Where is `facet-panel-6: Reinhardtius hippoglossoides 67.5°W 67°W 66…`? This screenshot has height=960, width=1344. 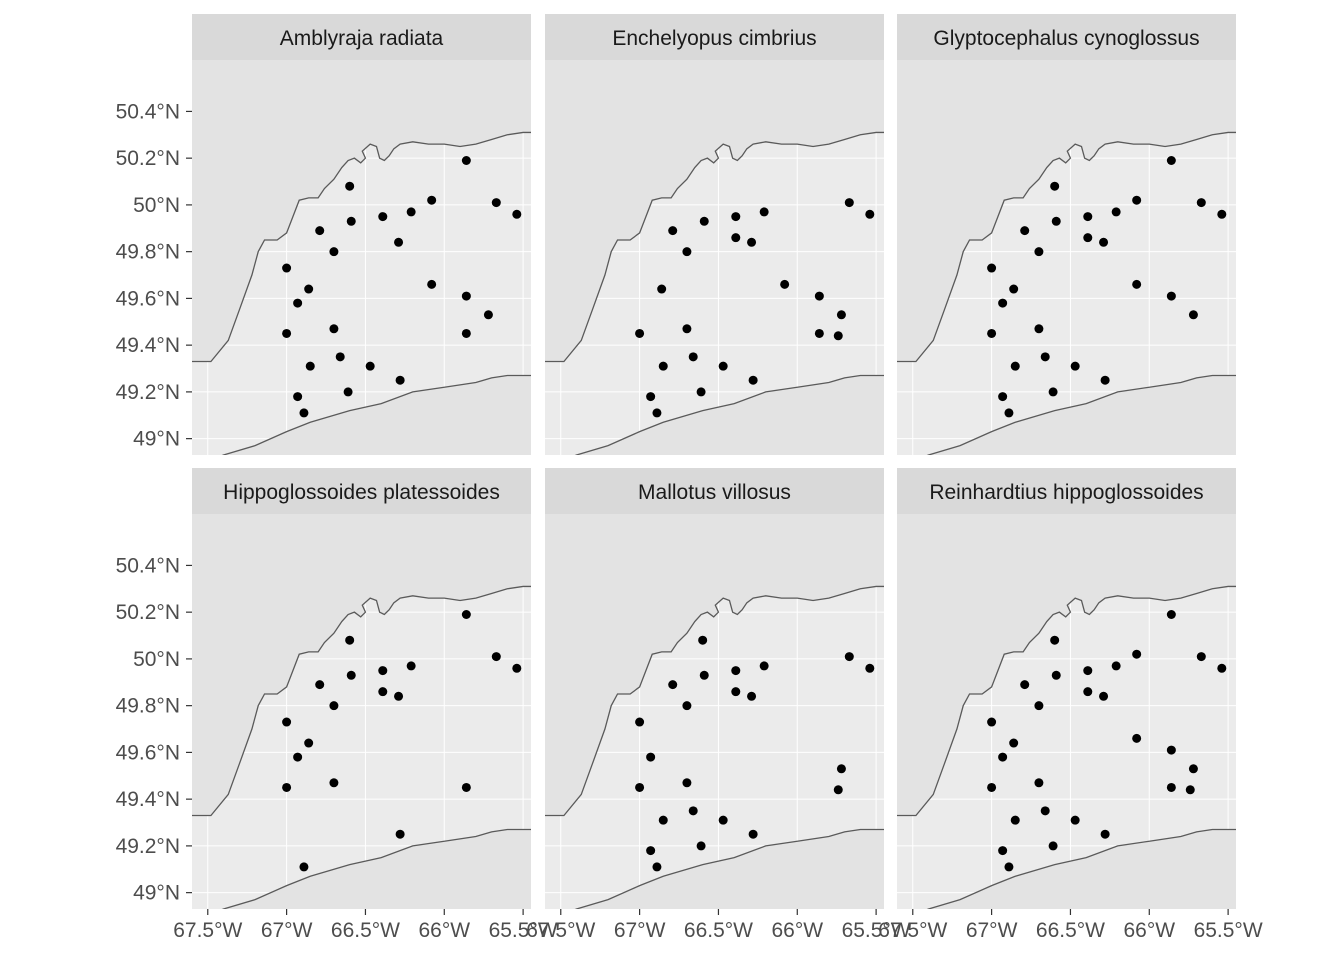 facet-panel-6: Reinhardtius hippoglossoides 67.5°W 67°W 66… is located at coordinates (1070, 705).